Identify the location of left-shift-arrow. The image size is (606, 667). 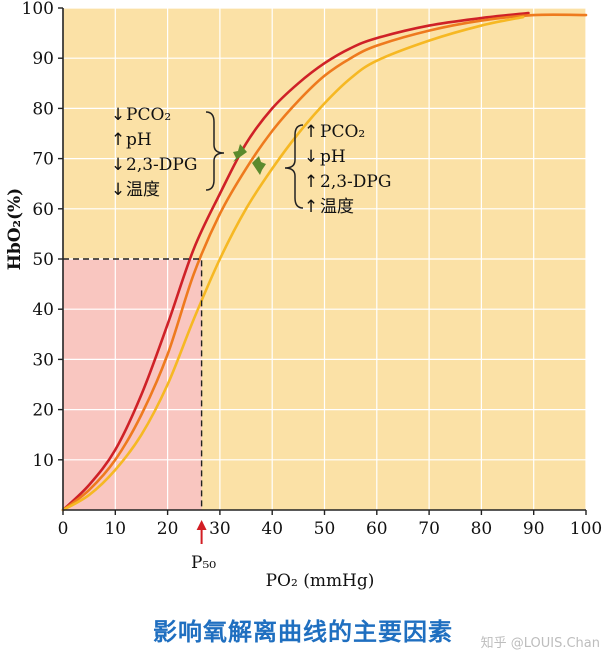
(240, 153).